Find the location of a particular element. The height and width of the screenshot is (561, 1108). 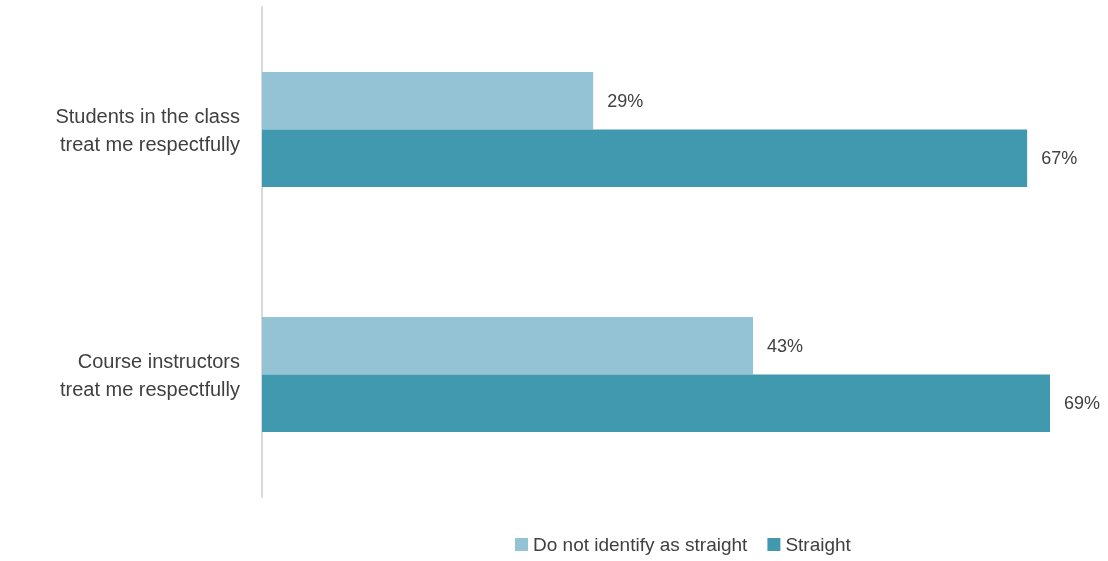

data-label: 29% is located at coordinates (625, 100).